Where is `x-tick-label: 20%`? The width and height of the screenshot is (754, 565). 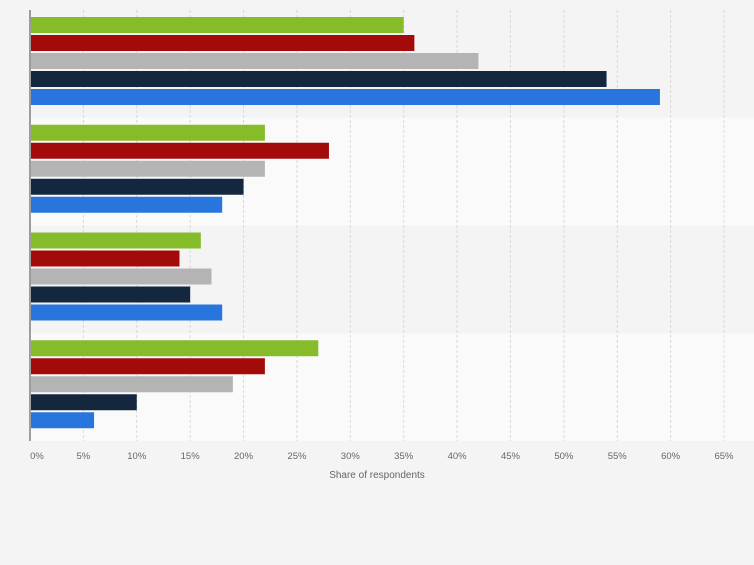
x-tick-label: 20% is located at coordinates (244, 456).